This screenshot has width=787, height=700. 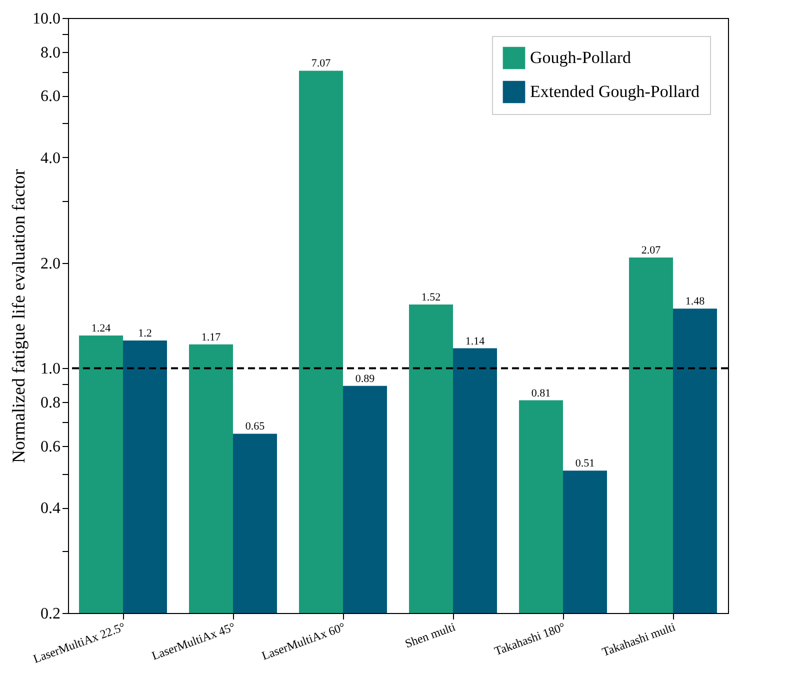 I want to click on y-tick-label: 8.0, so click(x=50, y=53).